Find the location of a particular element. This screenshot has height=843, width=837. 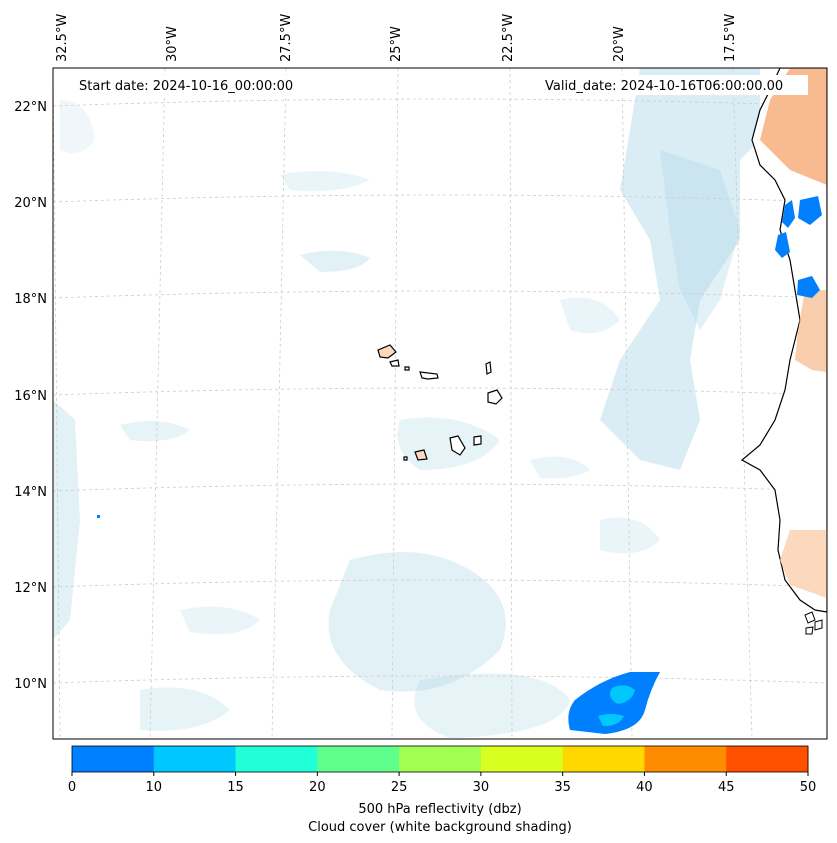

colorbar-tick-label: 50 is located at coordinates (808, 787).